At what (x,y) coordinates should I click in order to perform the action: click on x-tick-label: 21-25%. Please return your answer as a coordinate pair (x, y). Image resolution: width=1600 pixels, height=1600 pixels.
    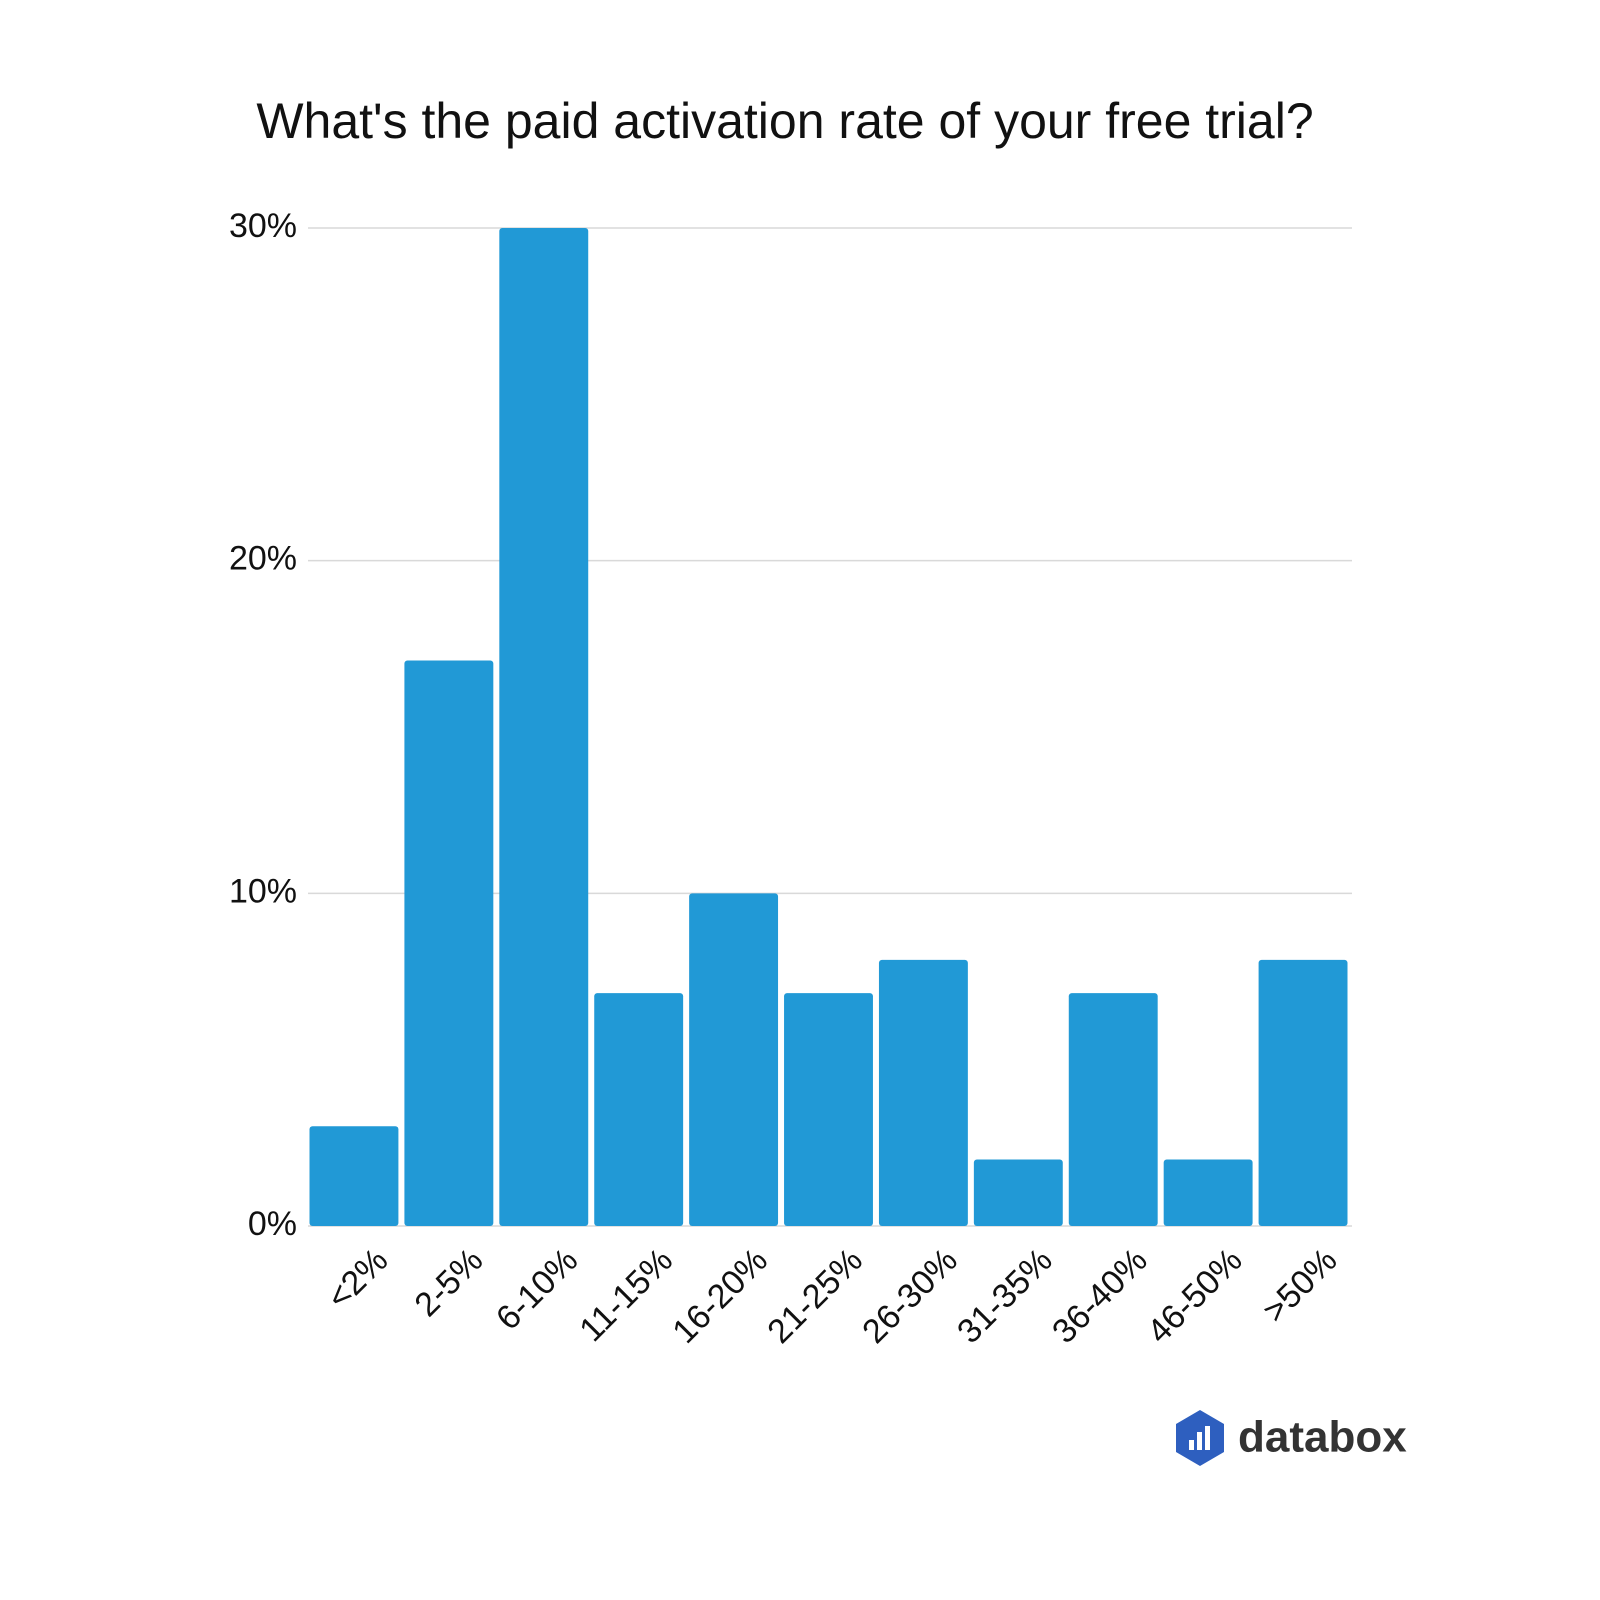
    Looking at the image, I should click on (815, 1296).